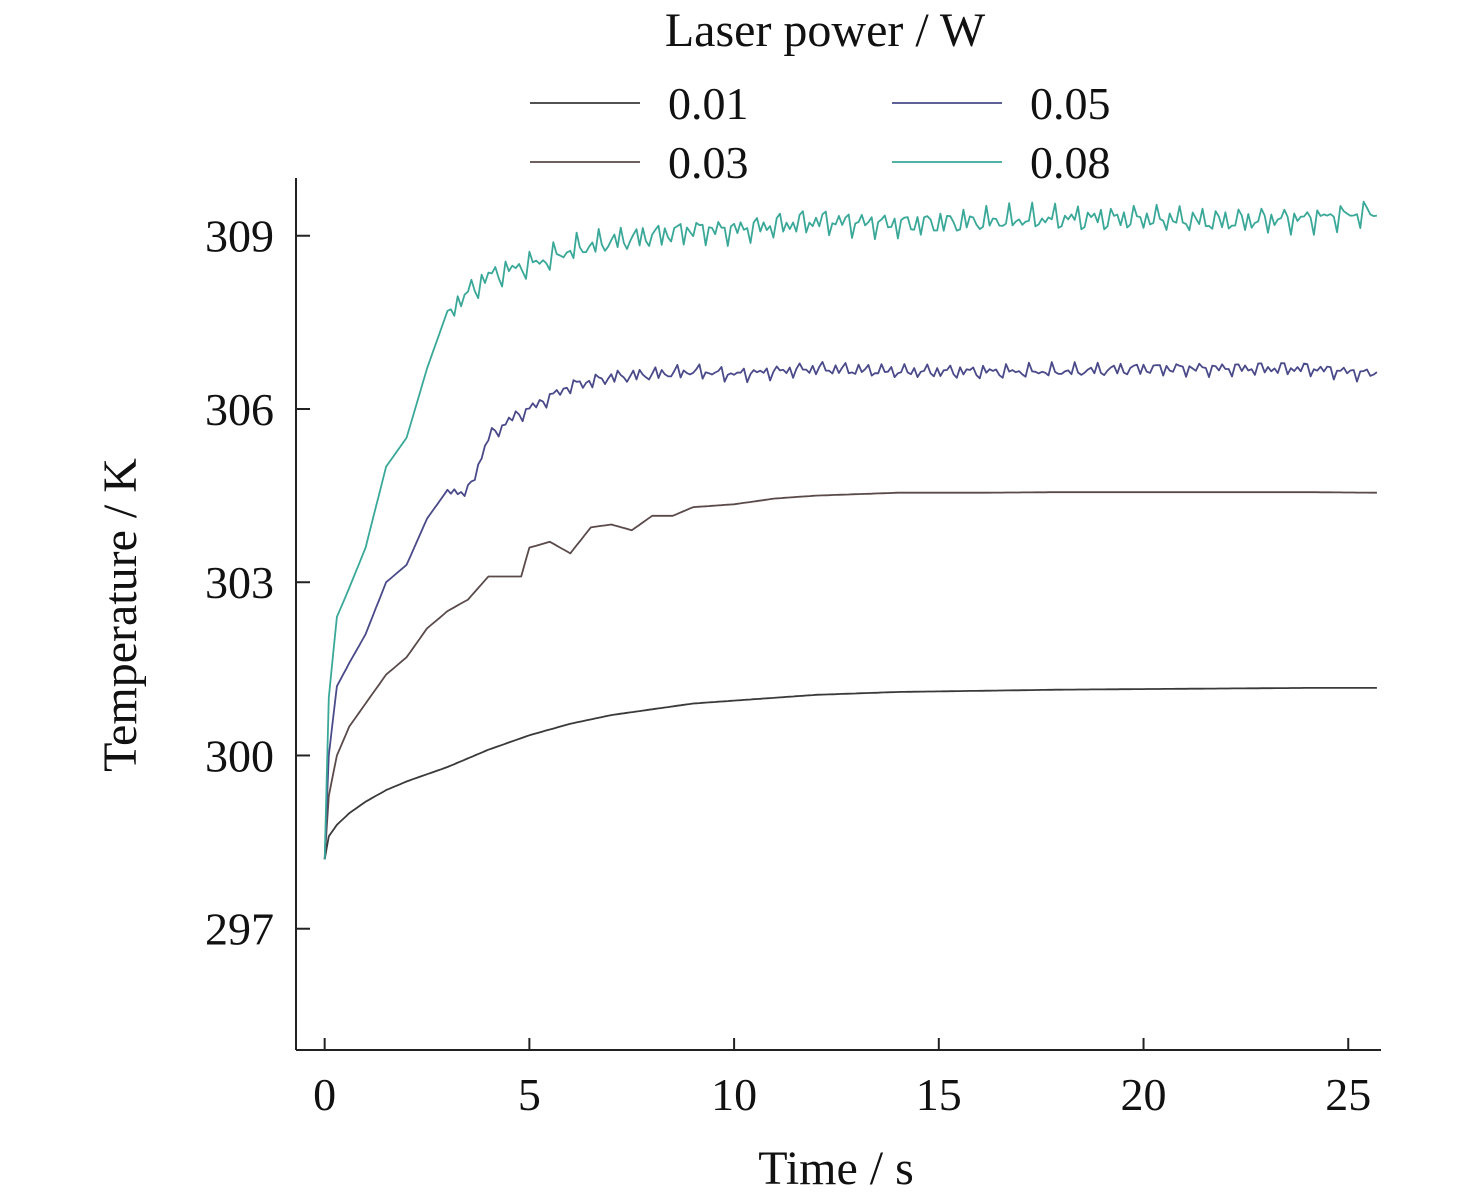  Describe the element at coordinates (825, 30) in the screenshot. I see `legend-title: Laser power / W` at that location.